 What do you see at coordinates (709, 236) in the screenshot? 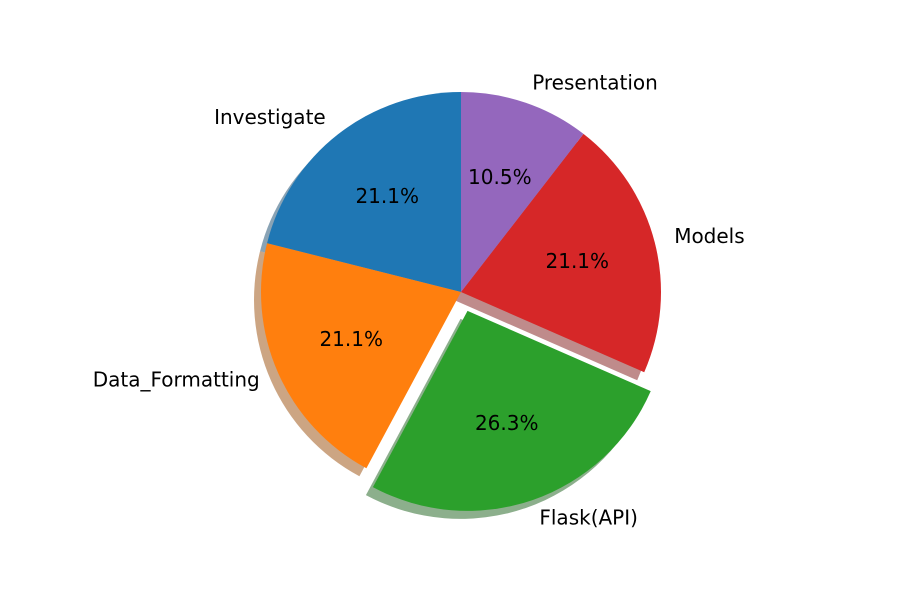
I see `slice-label-models: Models` at bounding box center [709, 236].